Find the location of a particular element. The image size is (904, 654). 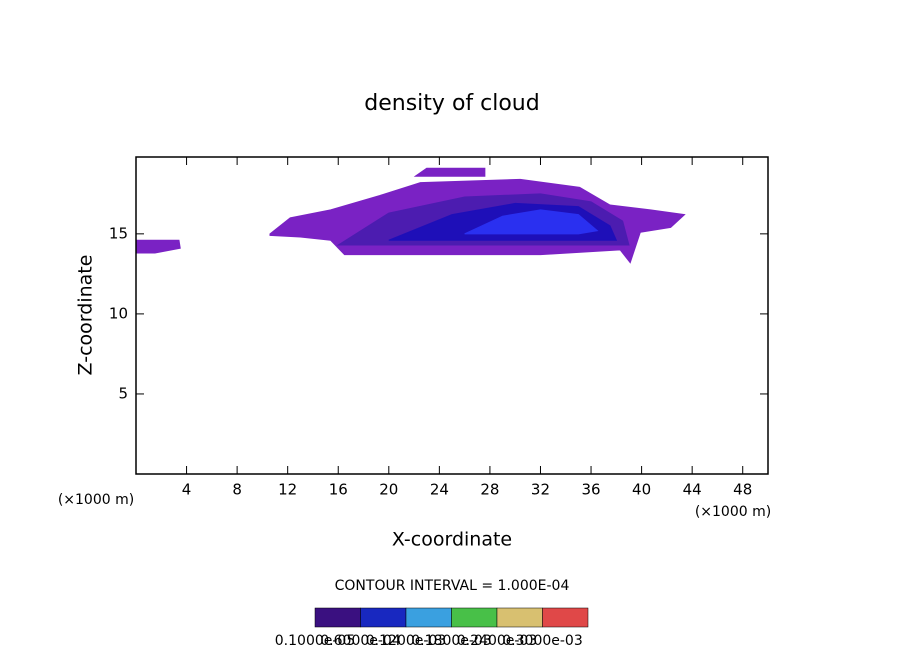

x-tick-label: 44 is located at coordinates (692, 490).